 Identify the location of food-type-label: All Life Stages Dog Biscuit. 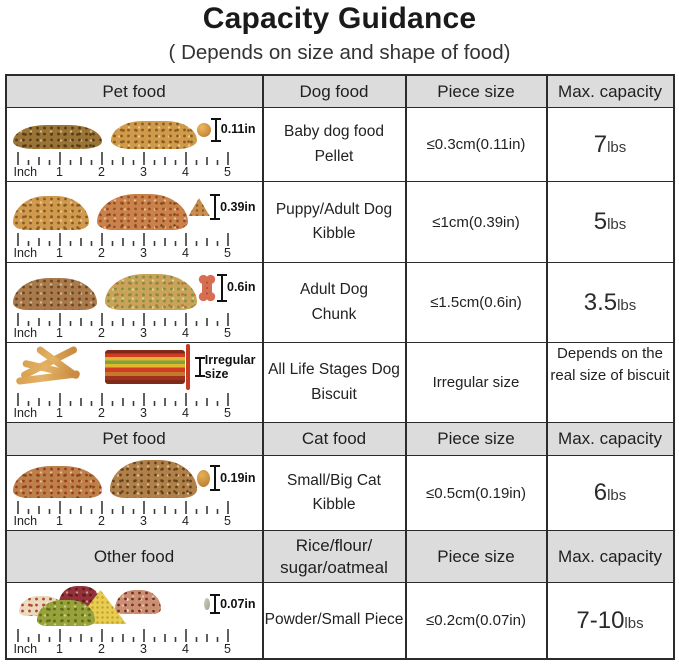
(334, 382).